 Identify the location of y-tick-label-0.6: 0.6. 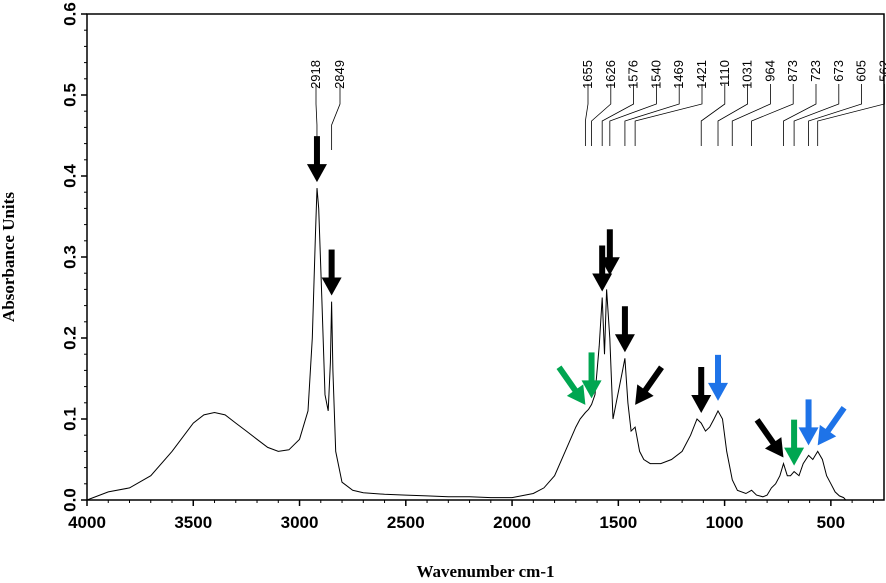
(69, 14).